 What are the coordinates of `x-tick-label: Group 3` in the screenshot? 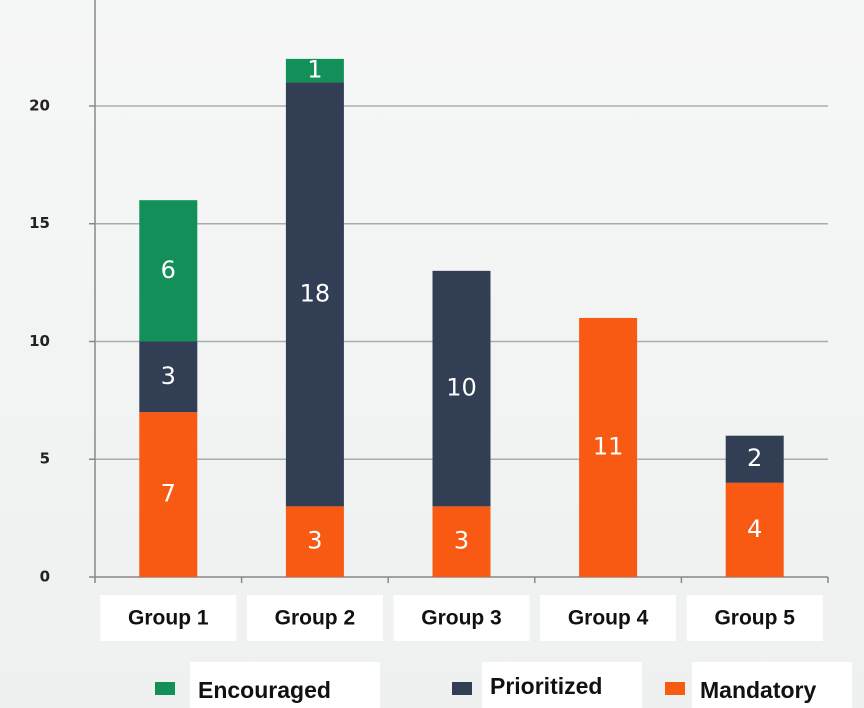 It's located at (461, 618).